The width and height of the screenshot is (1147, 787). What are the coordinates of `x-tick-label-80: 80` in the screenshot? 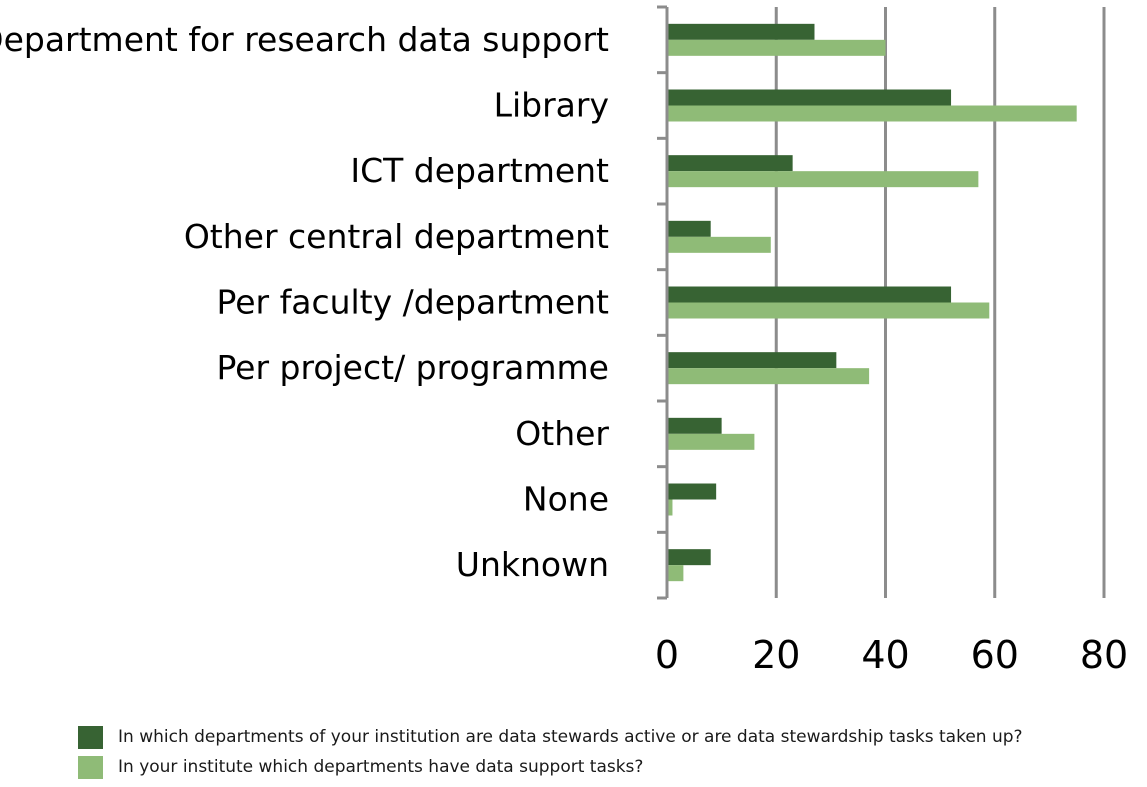 It's located at (1104, 655).